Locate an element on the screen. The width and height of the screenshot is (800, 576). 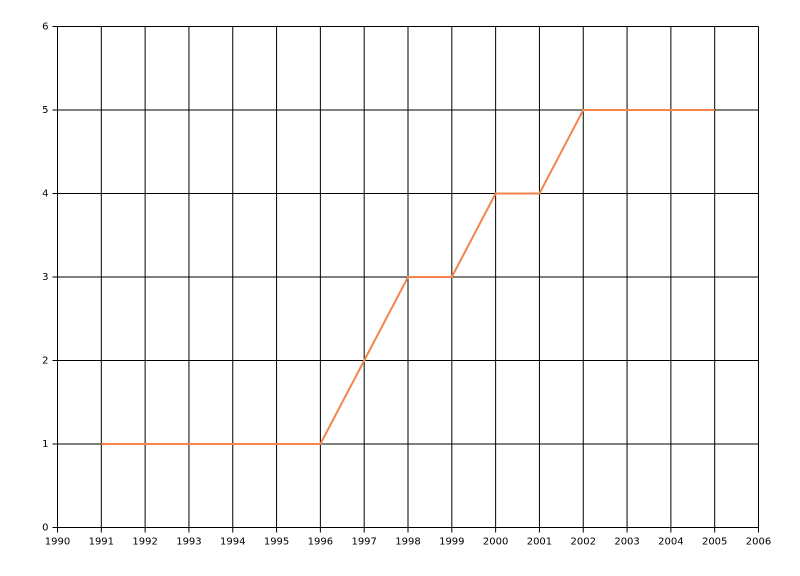
x-tick-label: 1993 is located at coordinates (188, 542).